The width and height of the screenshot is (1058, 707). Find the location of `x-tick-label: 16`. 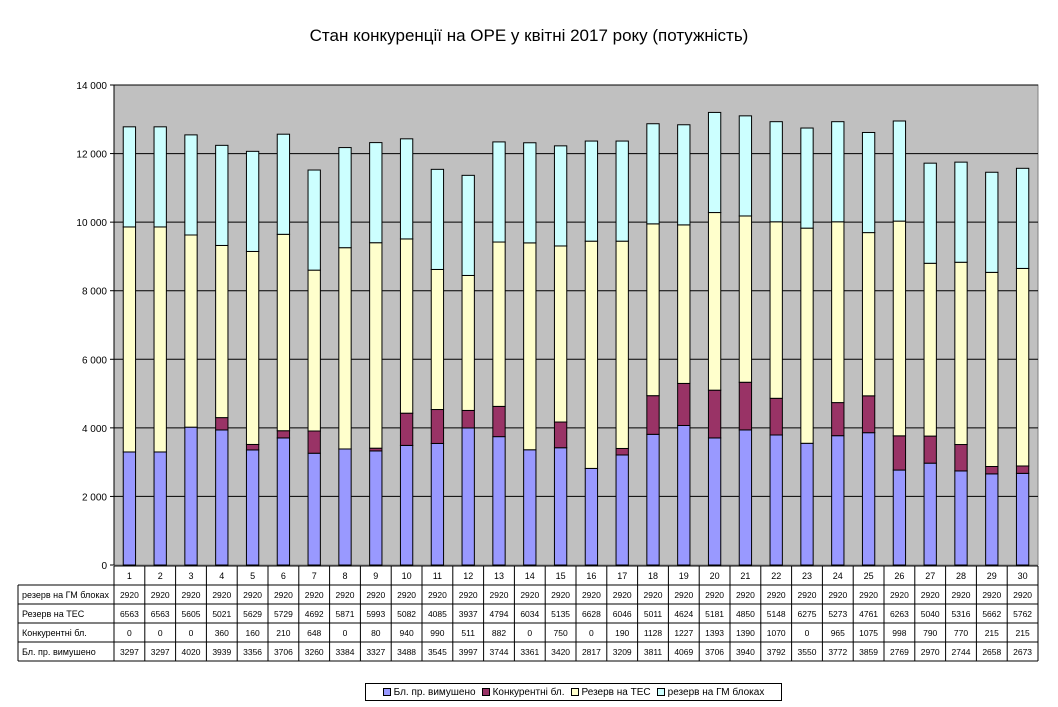

x-tick-label: 16 is located at coordinates (591, 576).